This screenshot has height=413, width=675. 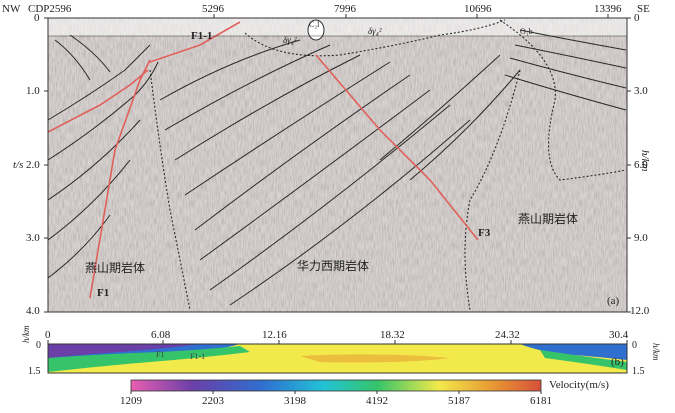 What do you see at coordinates (526, 31) in the screenshot?
I see `unit-ob: O₁b` at bounding box center [526, 31].